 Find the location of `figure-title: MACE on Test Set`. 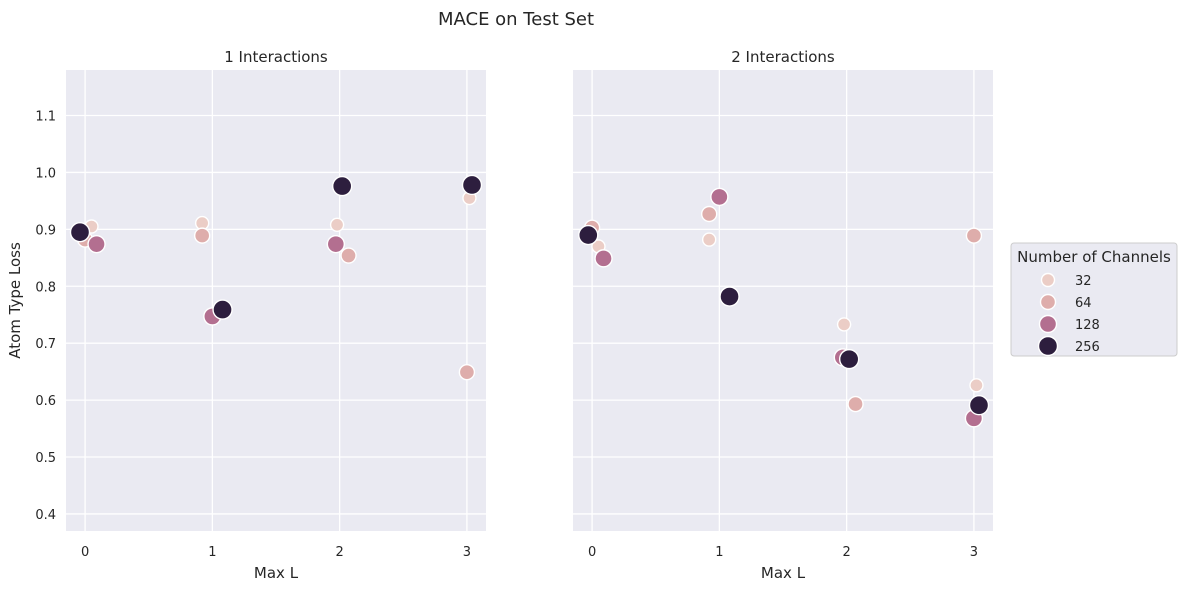

figure-title: MACE on Test Set is located at coordinates (516, 19).